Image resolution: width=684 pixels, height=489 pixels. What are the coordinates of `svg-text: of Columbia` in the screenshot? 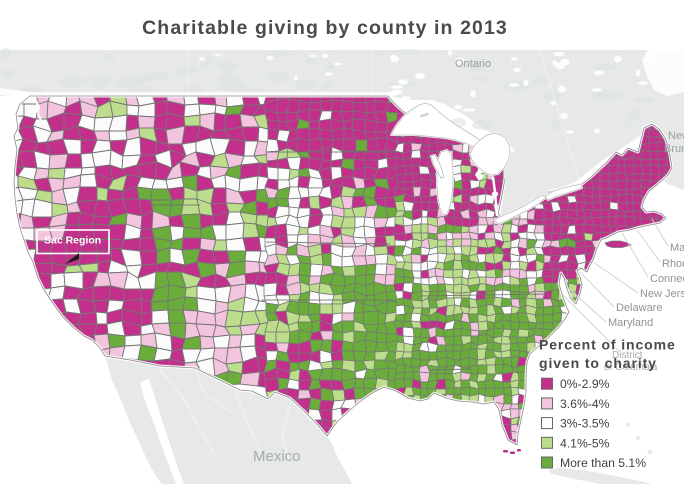 It's located at (631, 367).